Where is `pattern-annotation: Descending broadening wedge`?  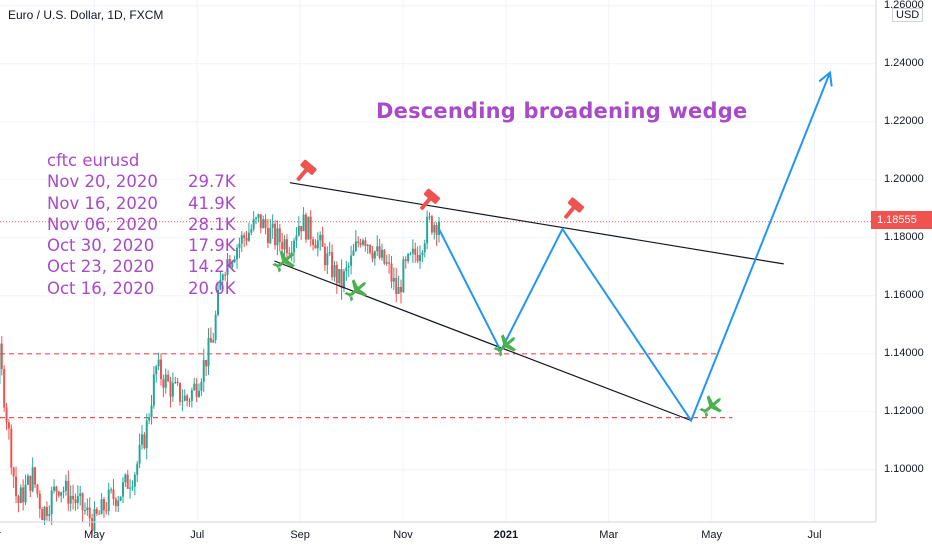
pattern-annotation: Descending broadening wedge is located at coordinates (562, 111).